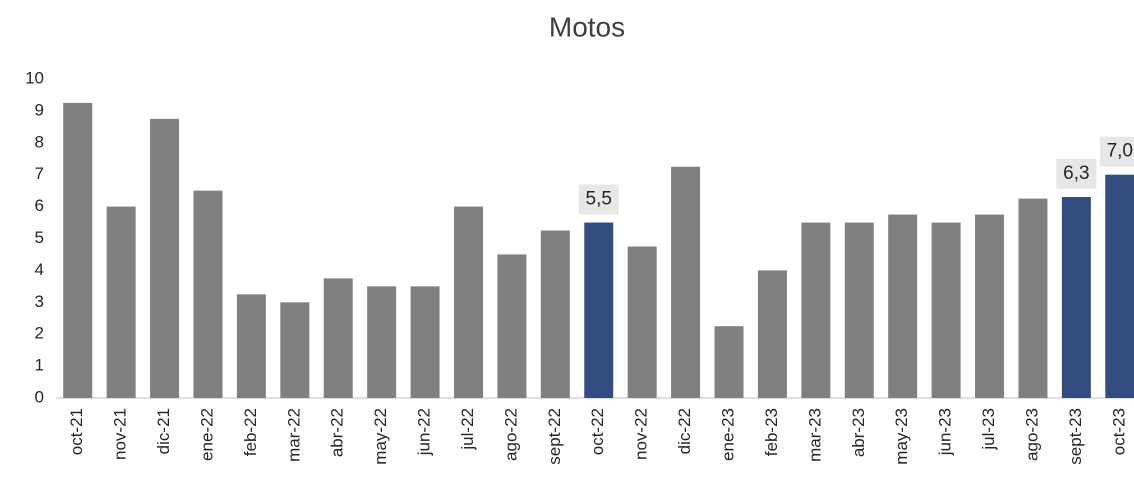 The image size is (1134, 486). What do you see at coordinates (587, 26) in the screenshot?
I see `chart-title: Motos` at bounding box center [587, 26].